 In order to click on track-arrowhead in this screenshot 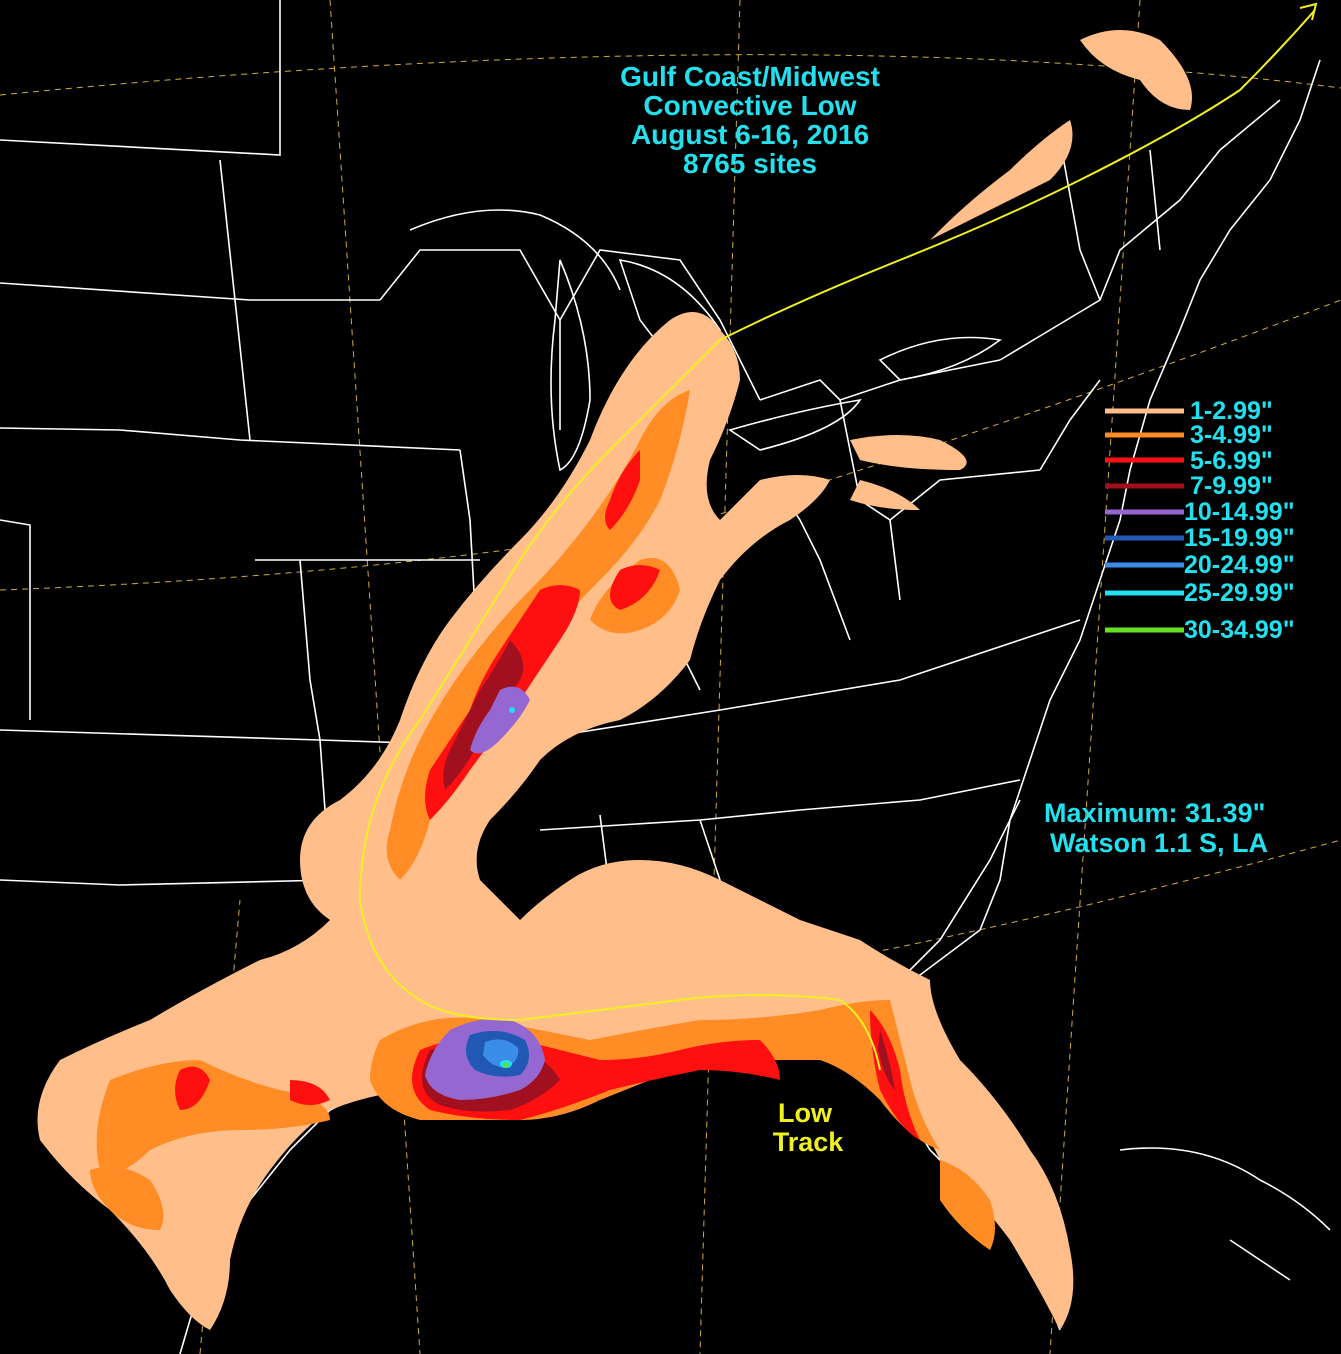, I will do `click(1308, 11)`.